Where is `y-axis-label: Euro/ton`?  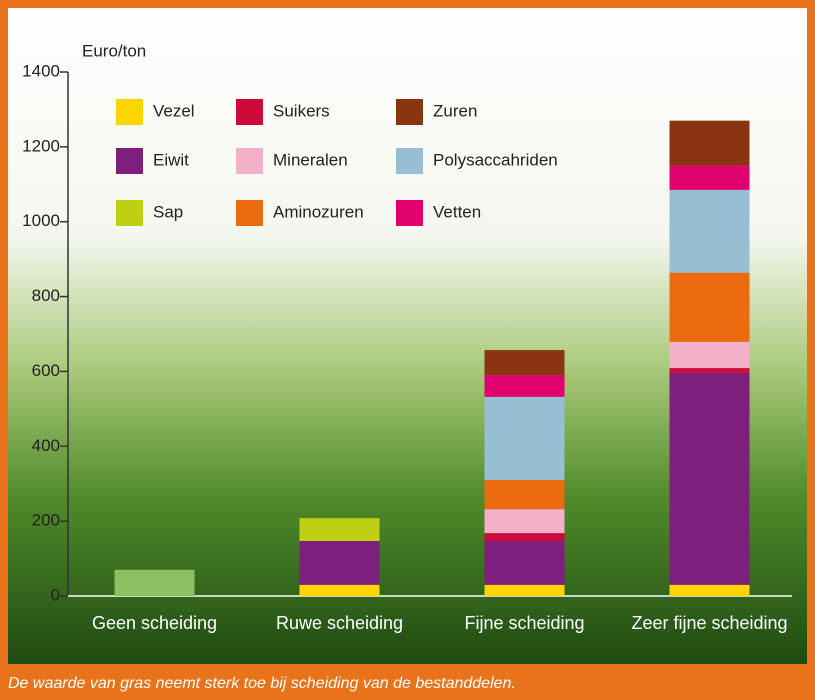
y-axis-label: Euro/ton is located at coordinates (114, 50).